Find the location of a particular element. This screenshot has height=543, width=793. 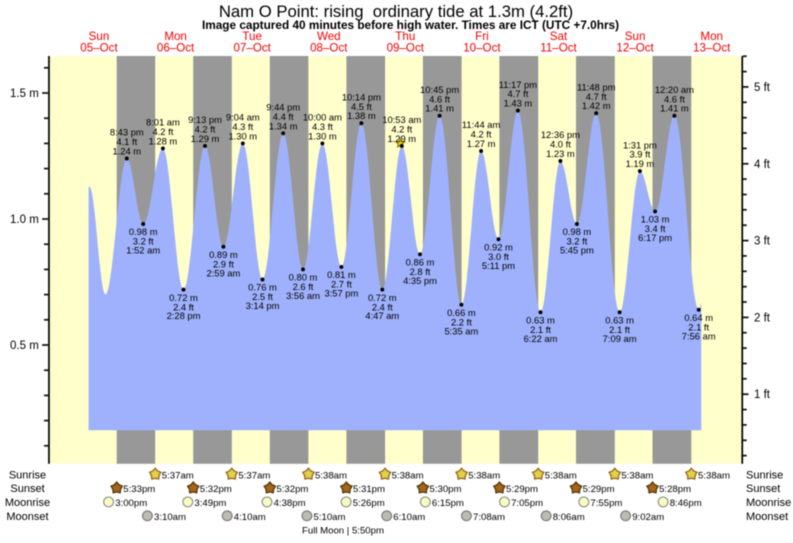

svg-text: 8:06am is located at coordinates (569, 517).